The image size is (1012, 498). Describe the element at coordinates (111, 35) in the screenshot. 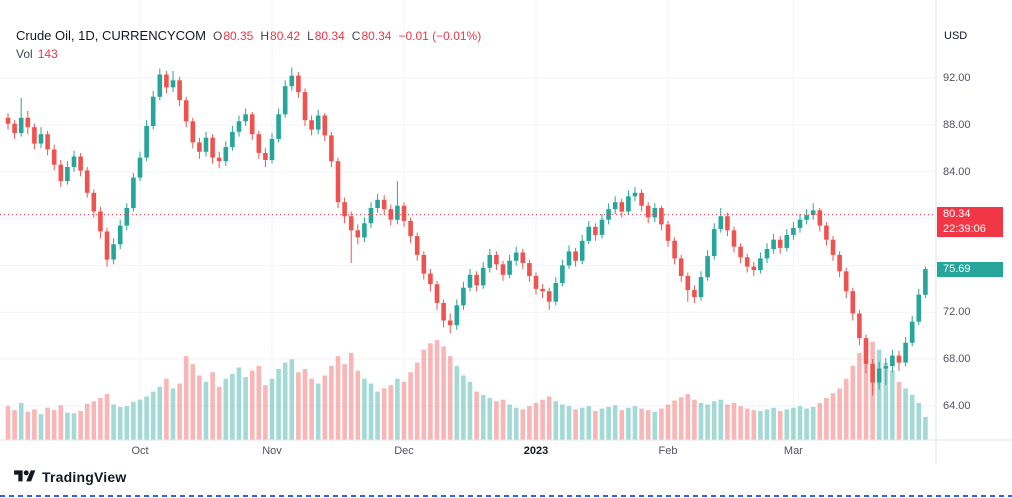

I see `symbol-title: Crude Oil, 1D, CURRENCYCOM` at that location.